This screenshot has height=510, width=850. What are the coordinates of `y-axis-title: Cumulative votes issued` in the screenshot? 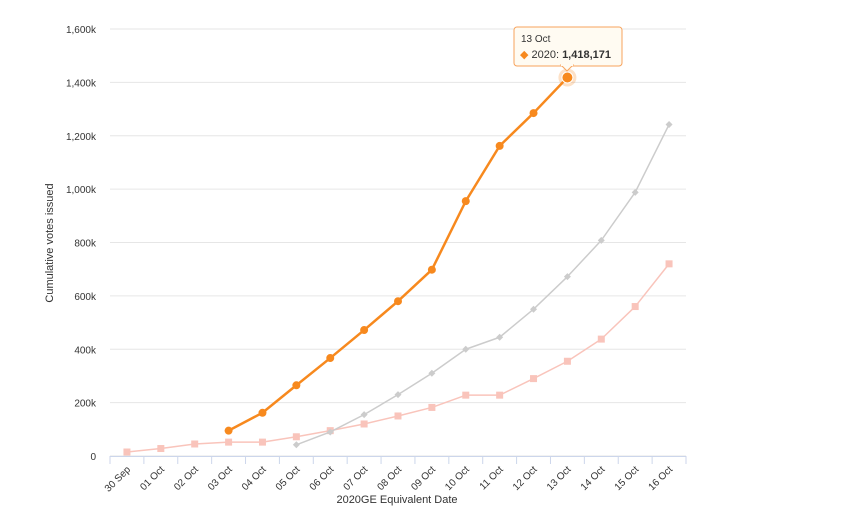 It's located at (50, 242).